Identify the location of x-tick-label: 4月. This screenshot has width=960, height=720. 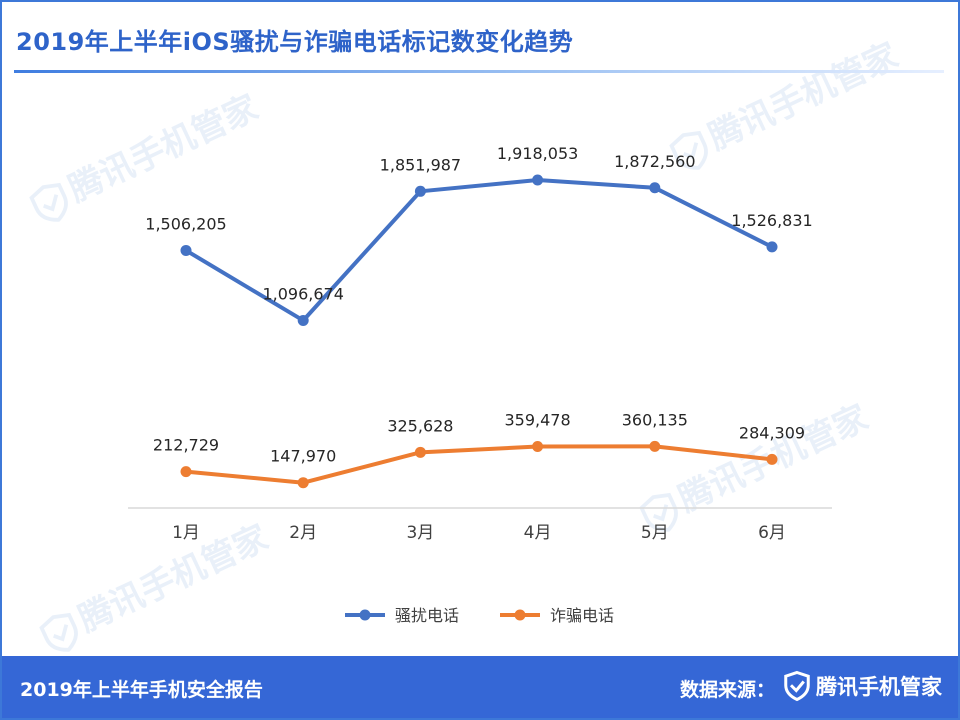
(538, 533).